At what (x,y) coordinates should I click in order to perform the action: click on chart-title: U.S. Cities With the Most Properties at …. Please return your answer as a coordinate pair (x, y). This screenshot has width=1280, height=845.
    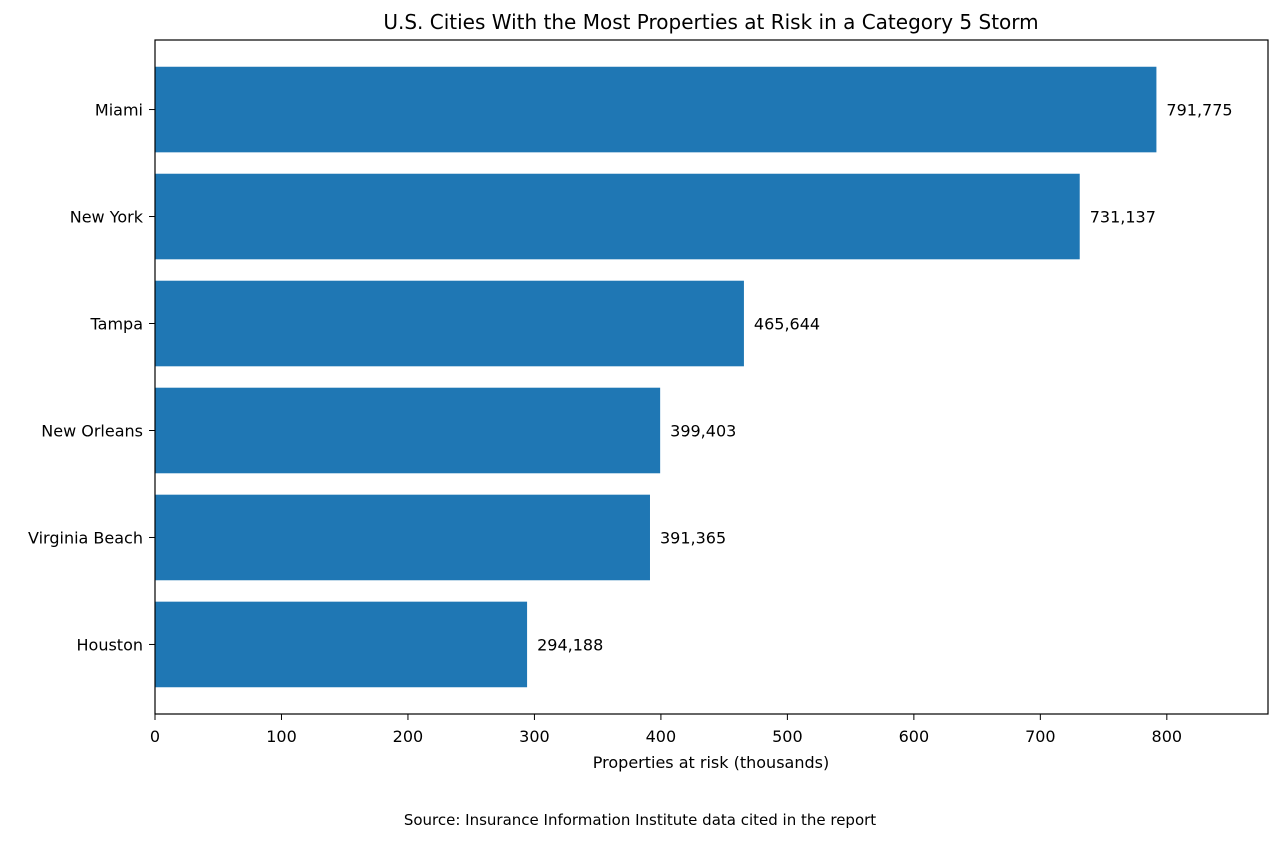
    Looking at the image, I should click on (710, 22).